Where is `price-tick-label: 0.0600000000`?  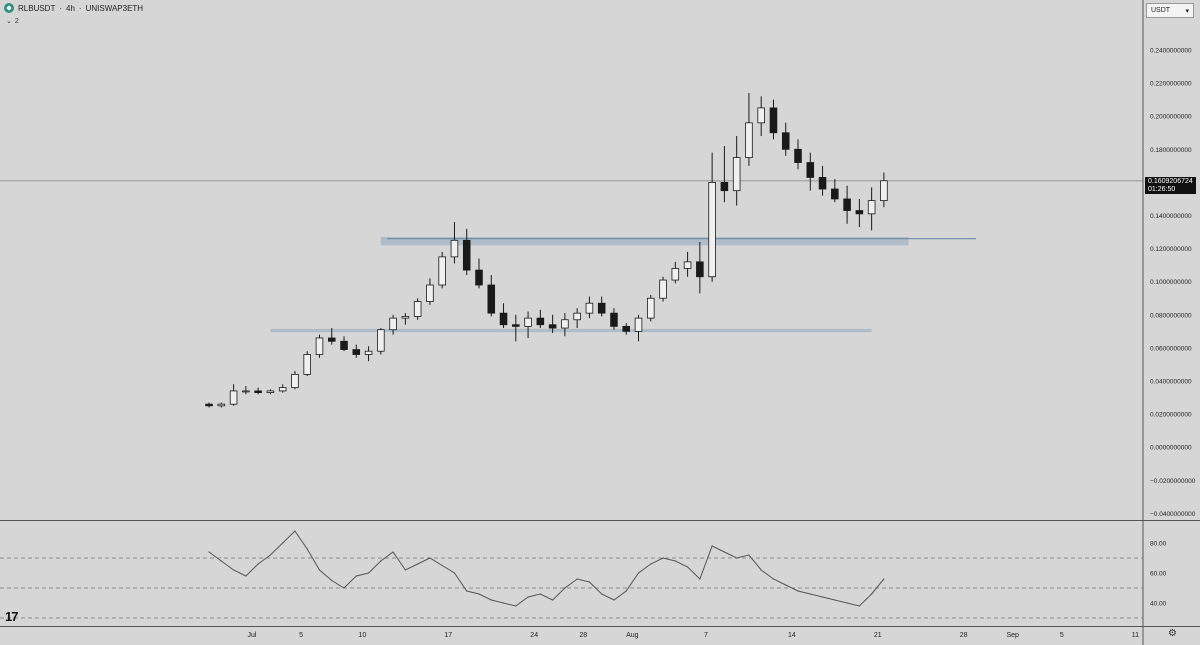
price-tick-label: 0.0600000000 is located at coordinates (1171, 348).